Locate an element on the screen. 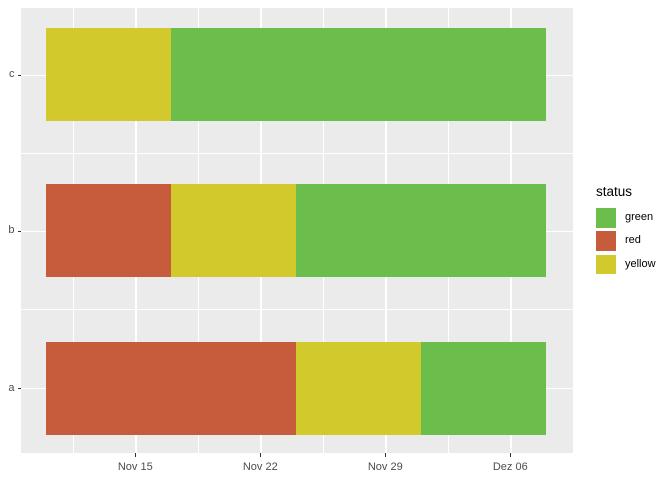  legend-item-green: green is located at coordinates (626, 218).